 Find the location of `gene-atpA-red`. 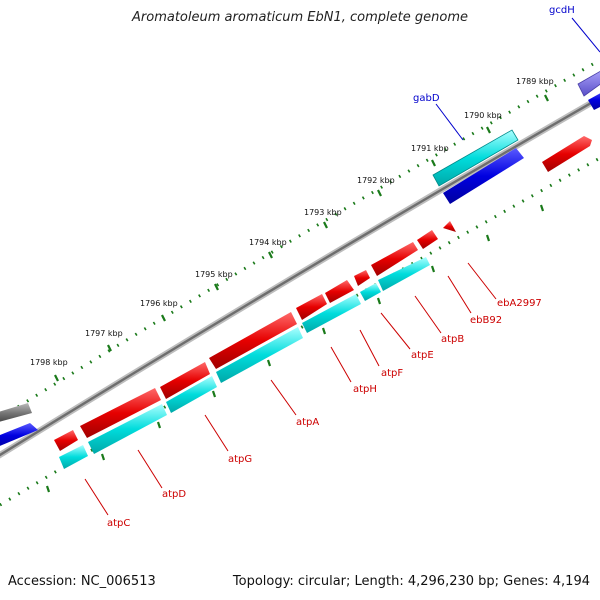

gene-atpA-red is located at coordinates (253, 340).